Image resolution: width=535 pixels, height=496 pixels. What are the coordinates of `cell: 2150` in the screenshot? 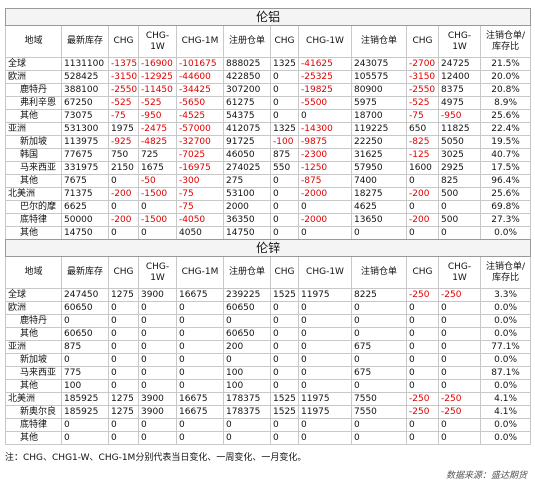 It's located at (123, 168).